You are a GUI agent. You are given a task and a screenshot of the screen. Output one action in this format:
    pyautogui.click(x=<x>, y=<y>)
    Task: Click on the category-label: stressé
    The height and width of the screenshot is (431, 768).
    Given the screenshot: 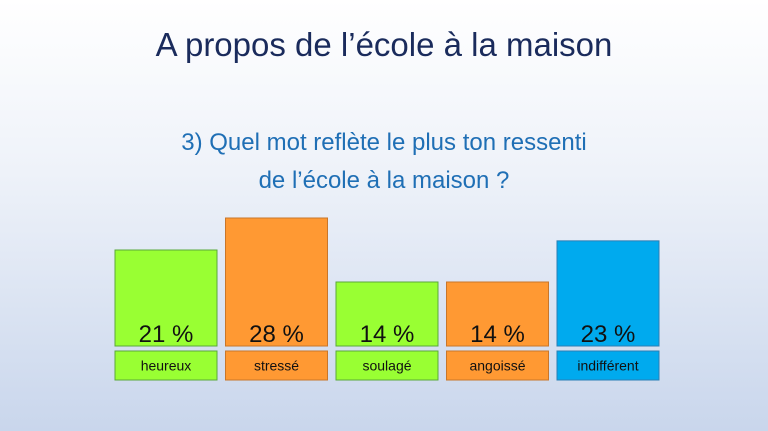 What is the action you would take?
    pyautogui.click(x=276, y=366)
    